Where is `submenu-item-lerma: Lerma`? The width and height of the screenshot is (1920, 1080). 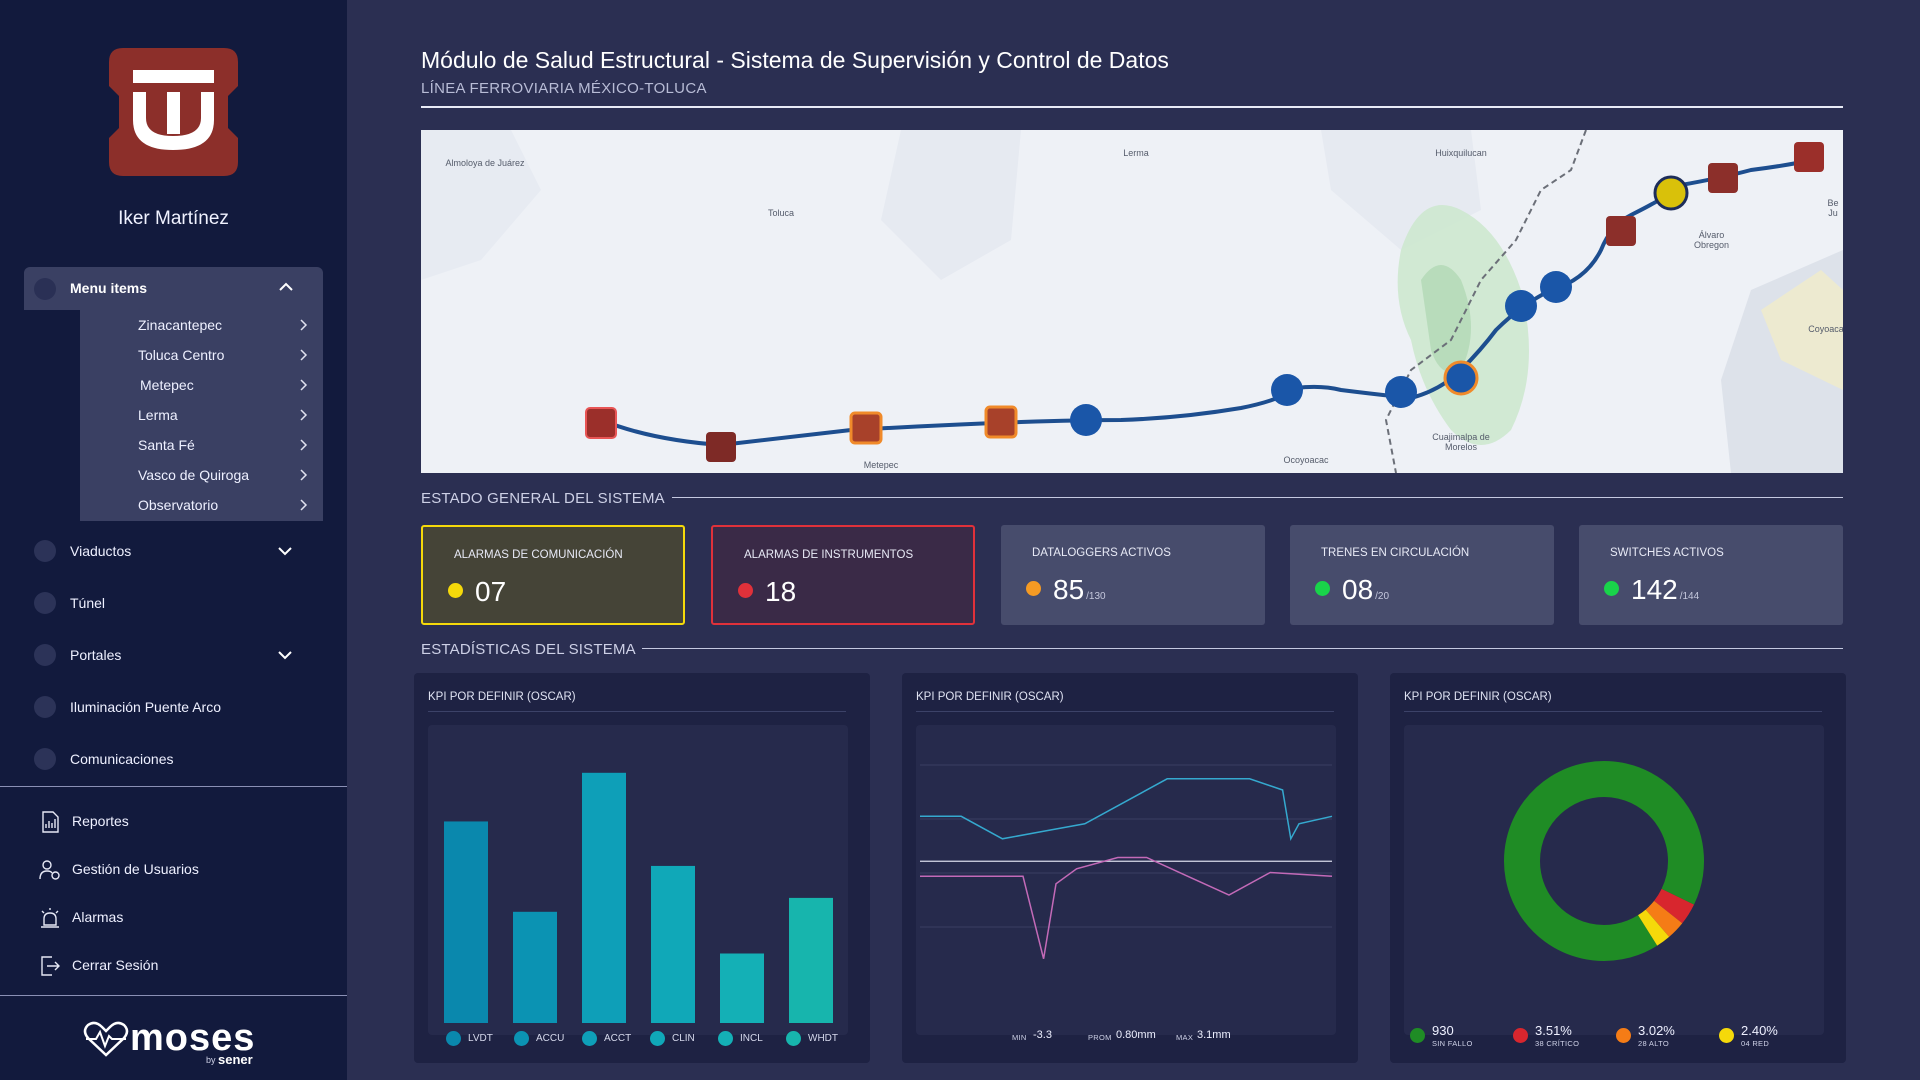
submenu-item-lerma: Lerma is located at coordinates (201, 415).